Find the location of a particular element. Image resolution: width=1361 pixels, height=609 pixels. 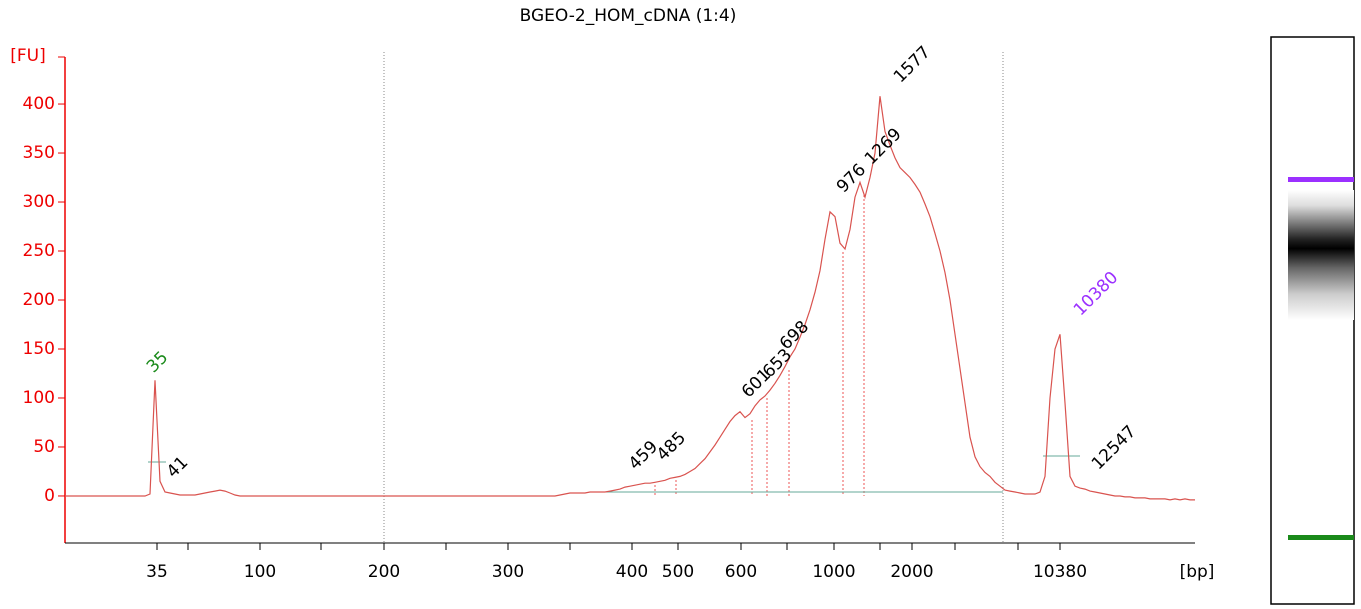

chart-title: BGEO-2_HOM_cDNA (1:4) is located at coordinates (628, 16).